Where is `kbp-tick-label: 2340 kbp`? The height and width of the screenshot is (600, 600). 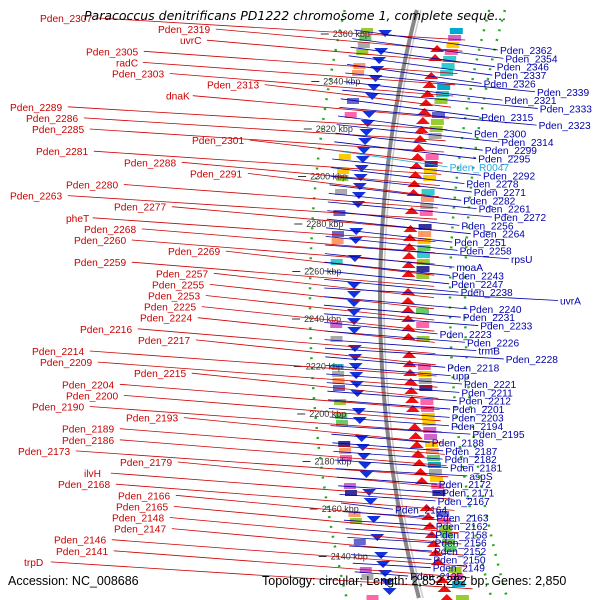
kbp-tick-label: 2340 kbp is located at coordinates (341, 82).